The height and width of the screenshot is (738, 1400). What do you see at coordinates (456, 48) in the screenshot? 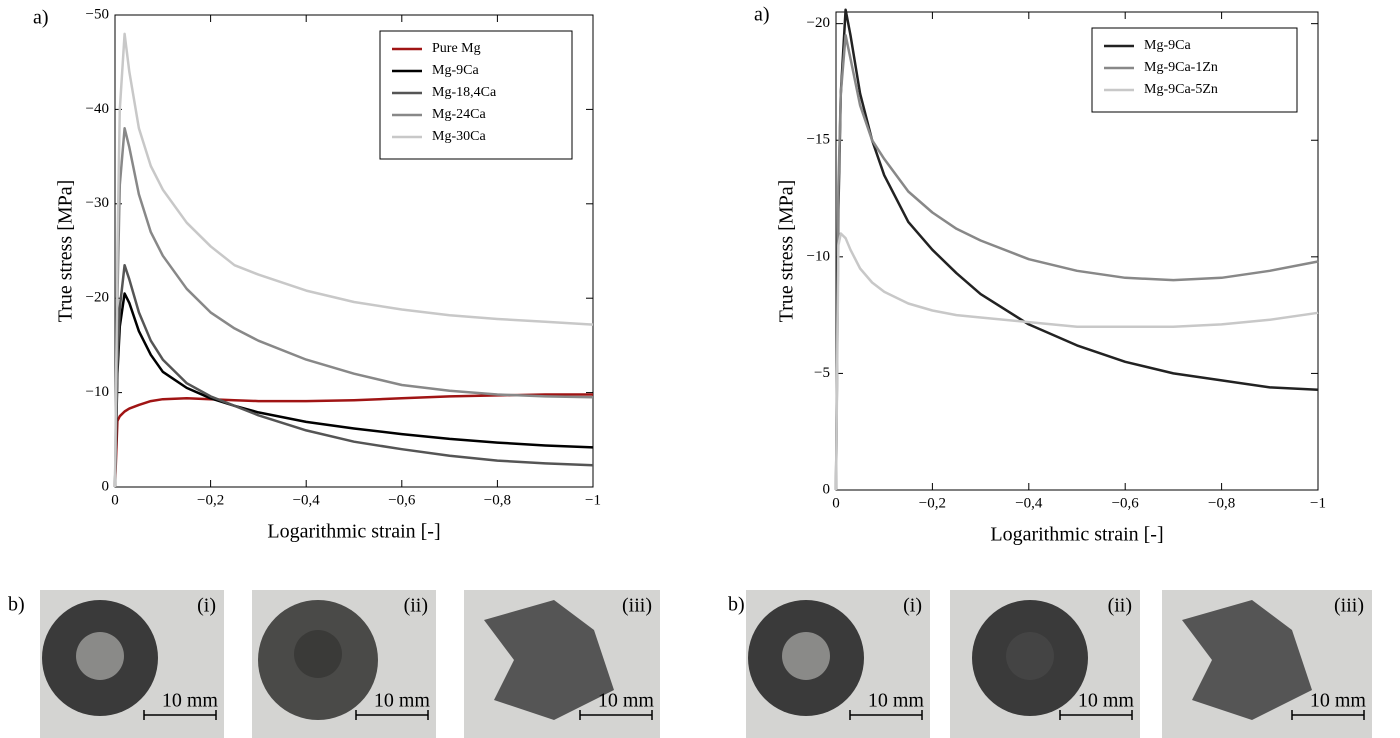
I see `legend-label: Pure Mg` at bounding box center [456, 48].